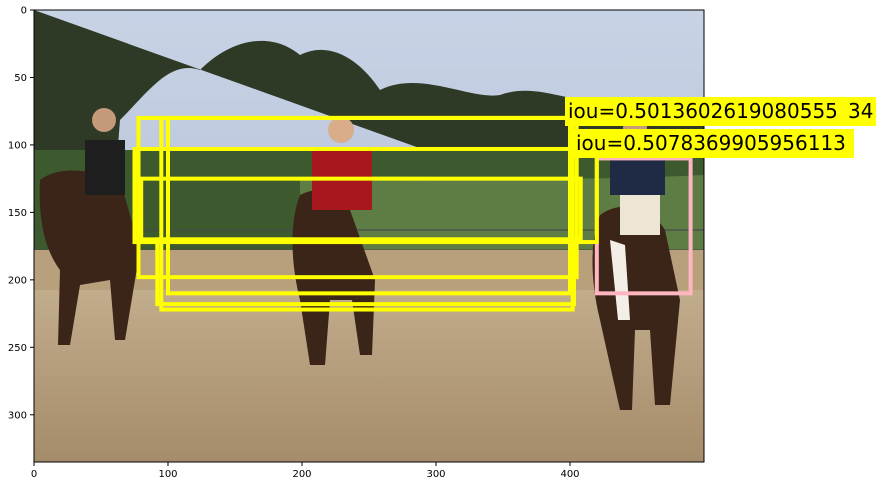 The width and height of the screenshot is (876, 486). I want to click on iou-label-group-1: 34 iou=0.5013602619080555, so click(720, 111).